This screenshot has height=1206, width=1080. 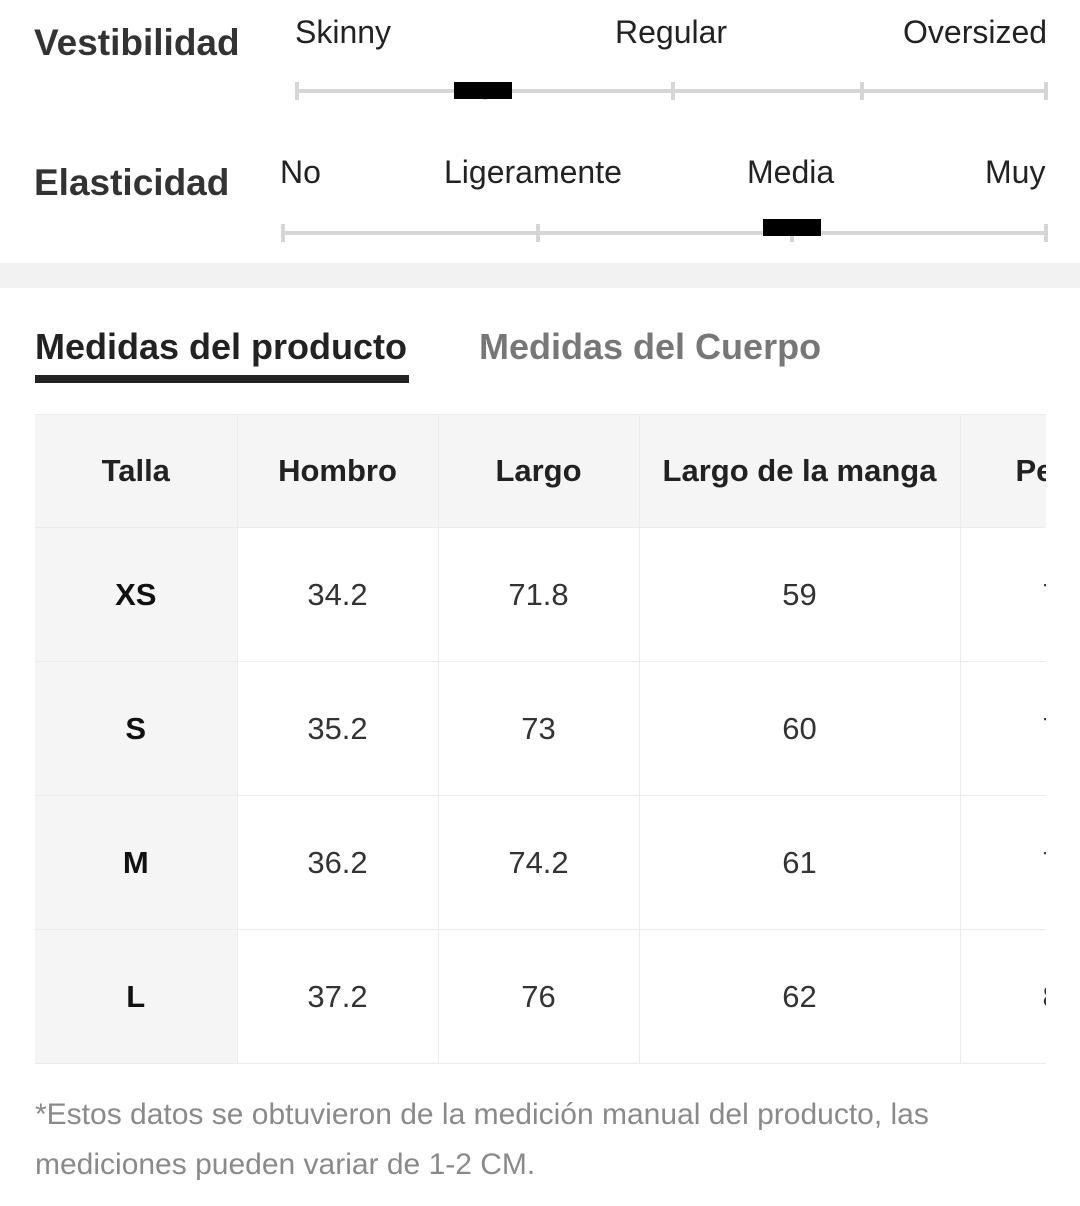 I want to click on fit-option-oversized: Oversized, so click(x=975, y=32).